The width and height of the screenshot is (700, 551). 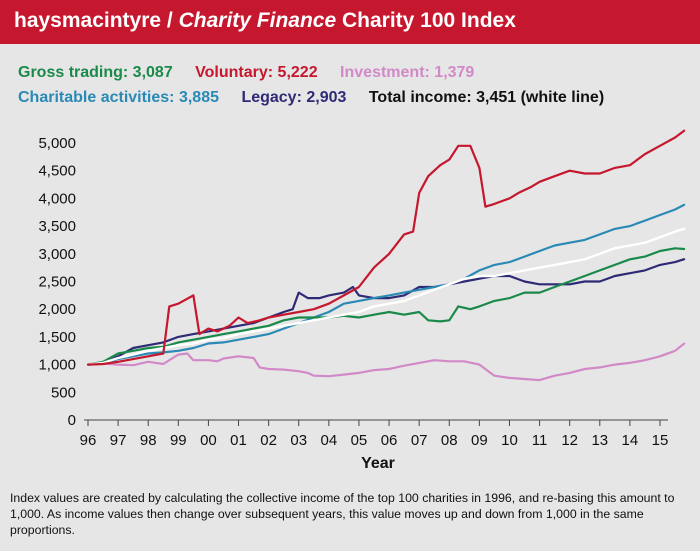 What do you see at coordinates (148, 440) in the screenshot?
I see `x-tick-label: 98` at bounding box center [148, 440].